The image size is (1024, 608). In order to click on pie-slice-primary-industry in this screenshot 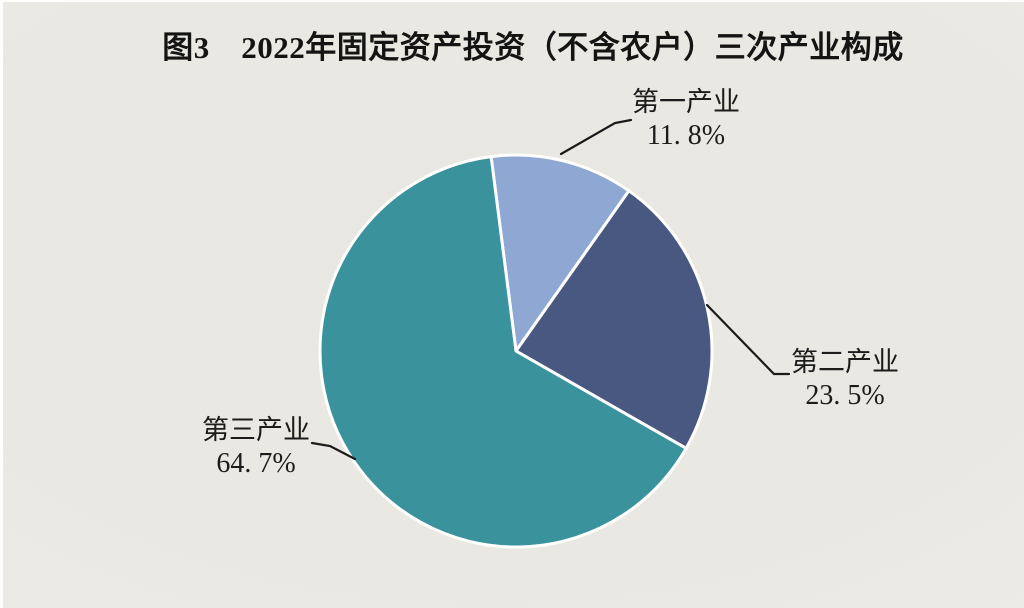, I will do `click(560, 253)`.